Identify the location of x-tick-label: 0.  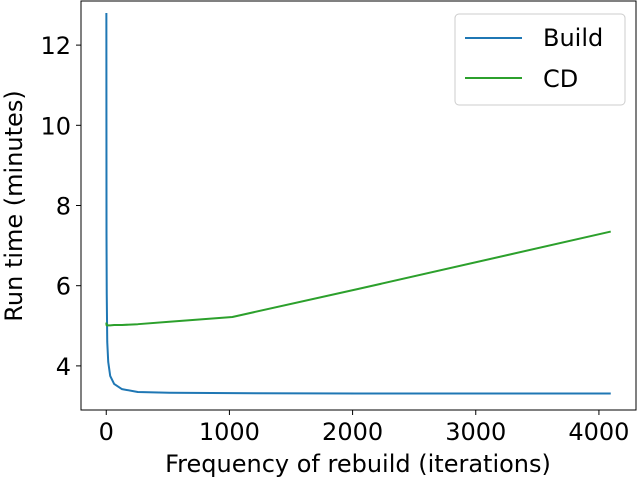
(106, 432).